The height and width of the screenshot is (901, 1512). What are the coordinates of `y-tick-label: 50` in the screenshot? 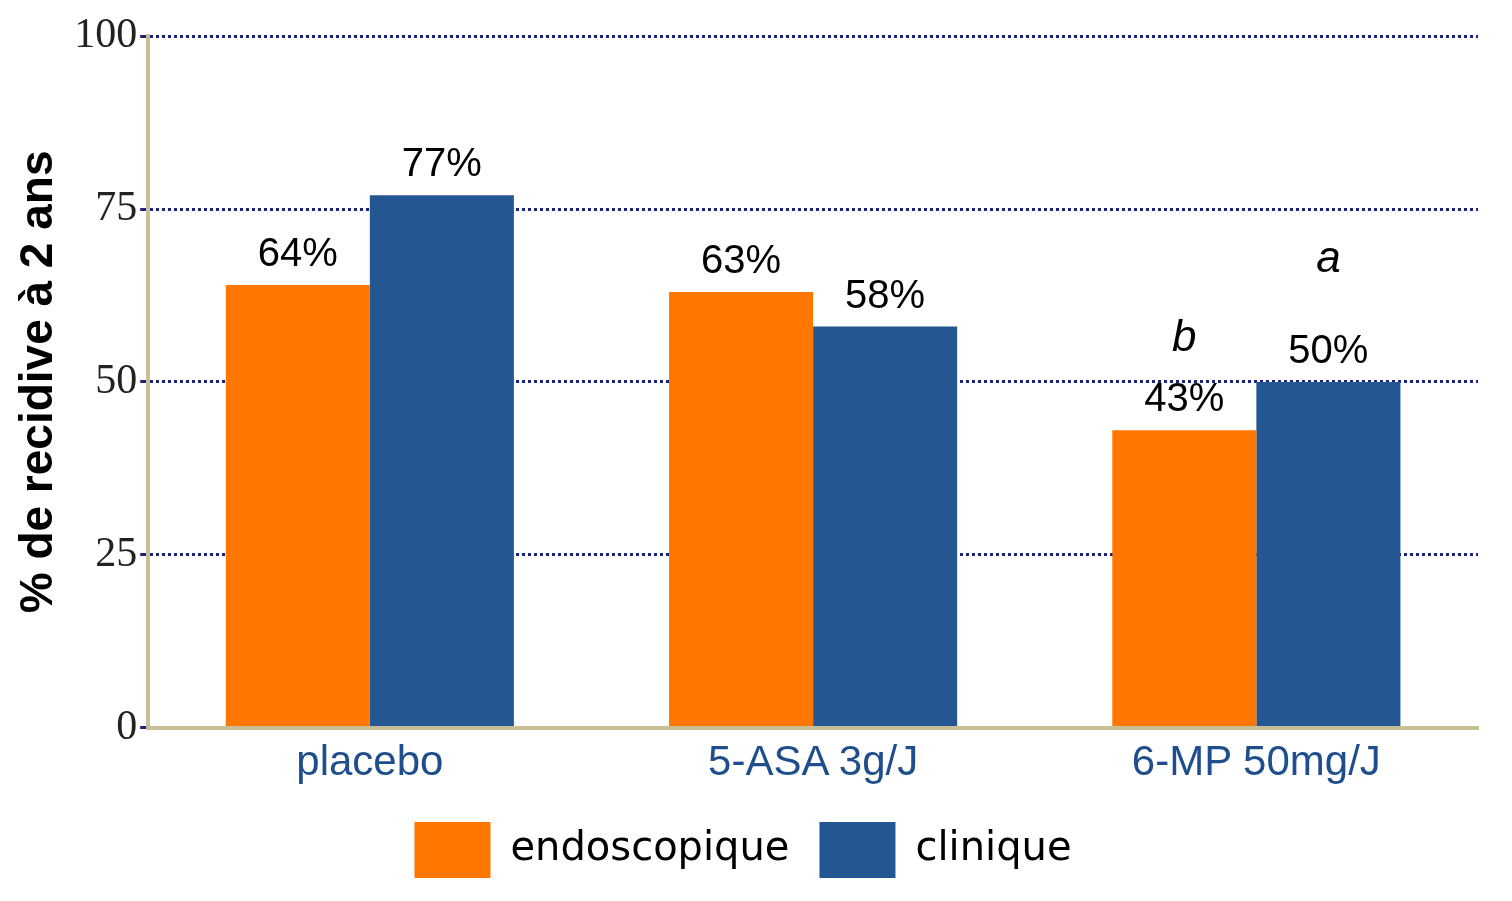 It's located at (116, 378).